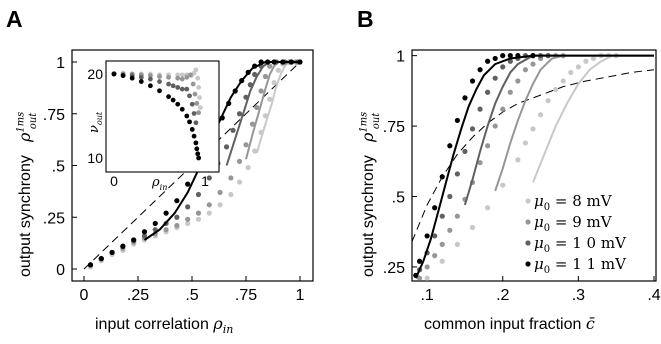 The width and height of the screenshot is (661, 344). I want to click on legend-label: μ0 = 1 1 mV, so click(580, 265).